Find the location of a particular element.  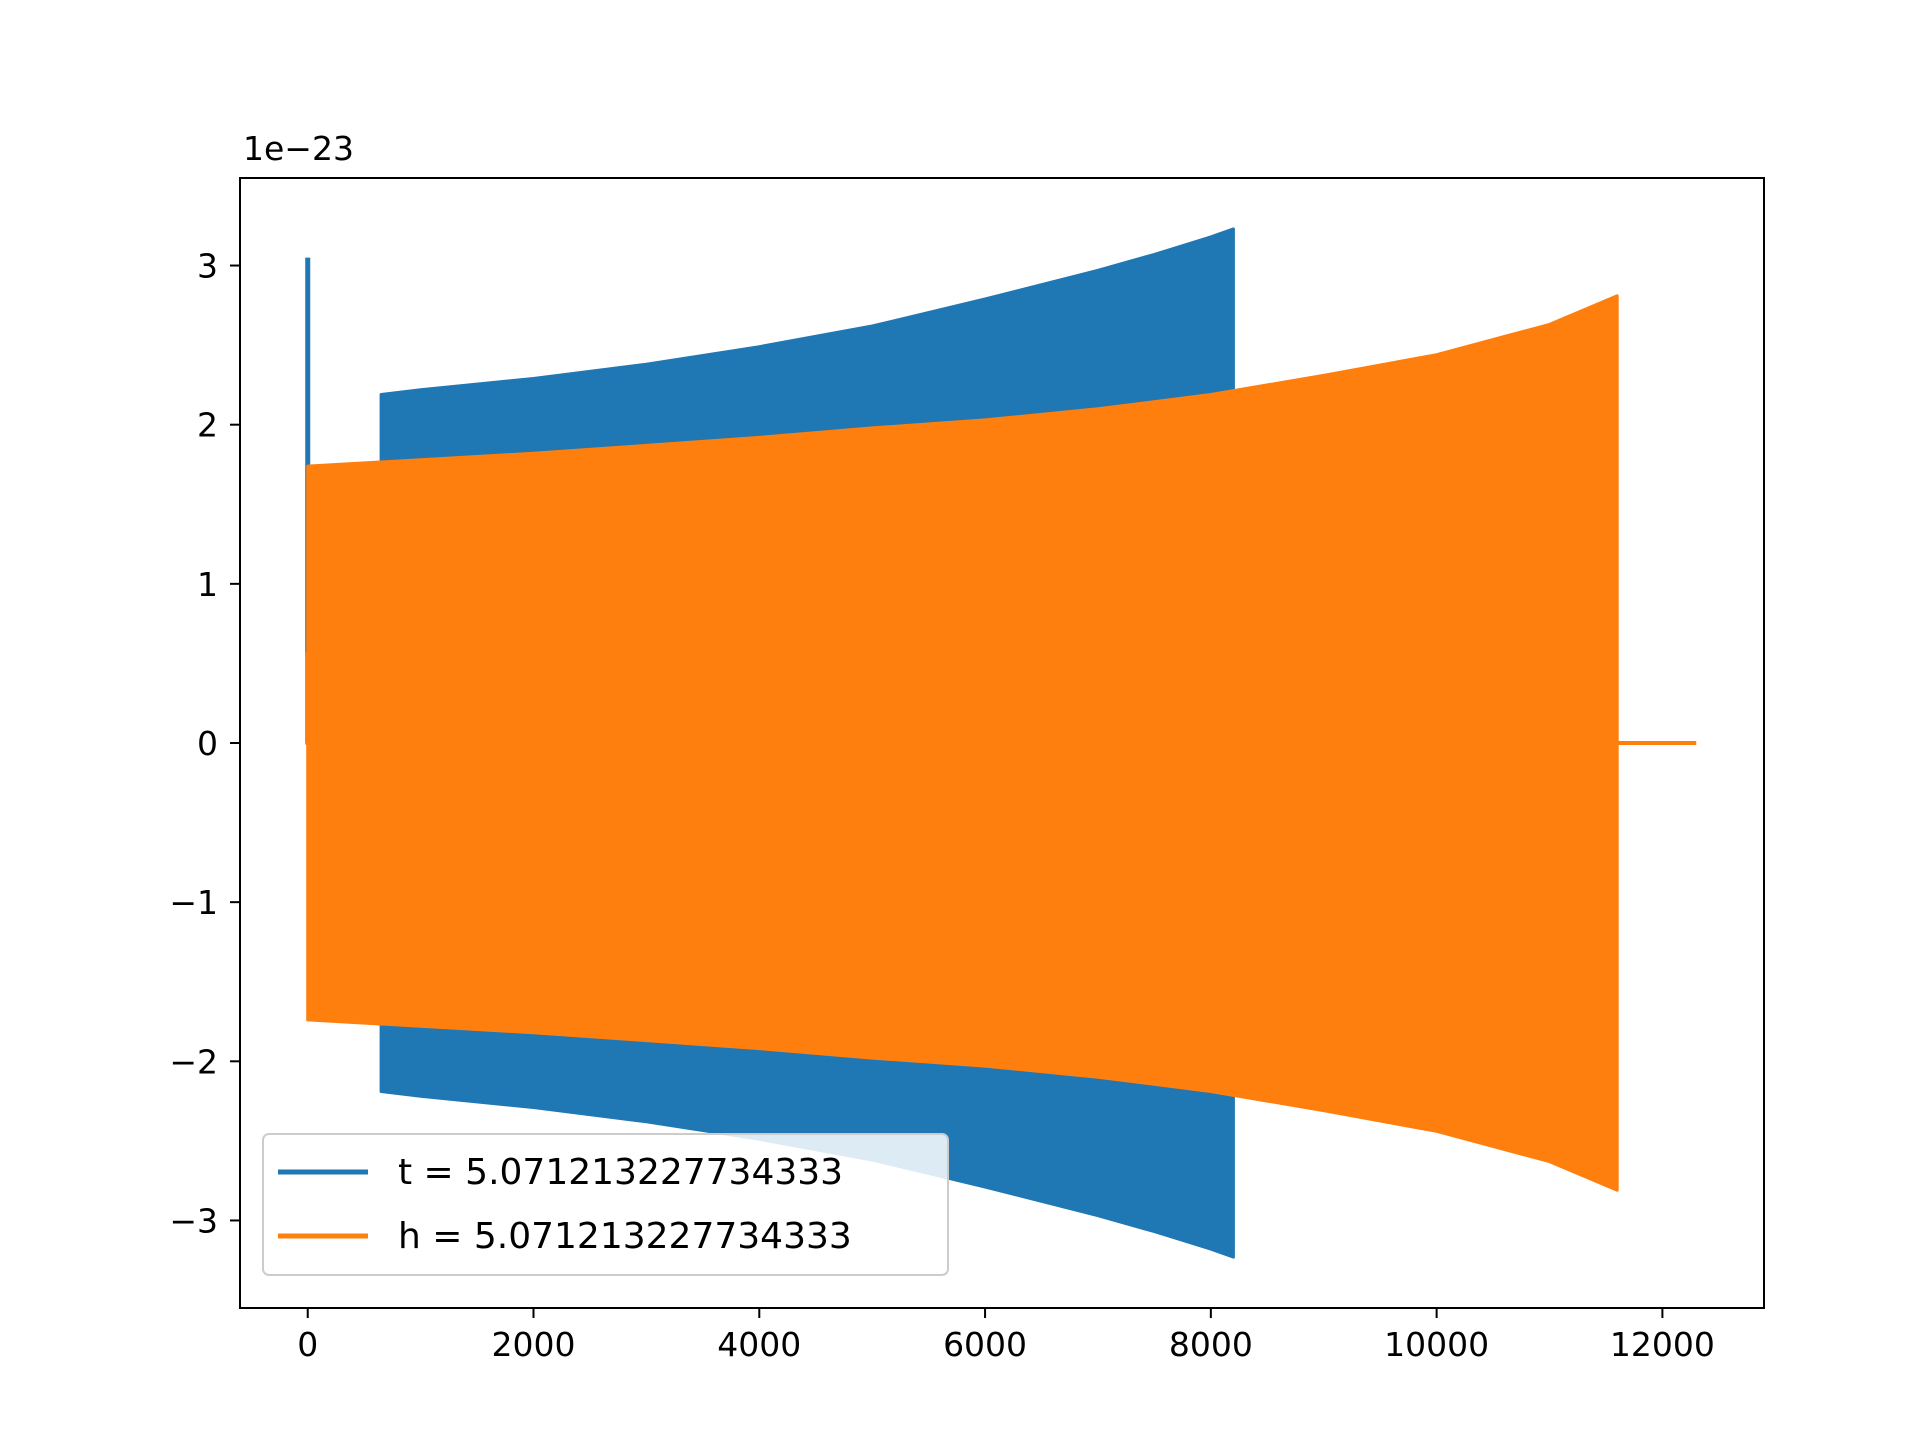

x-tick-label: 2000 is located at coordinates (534, 1344).